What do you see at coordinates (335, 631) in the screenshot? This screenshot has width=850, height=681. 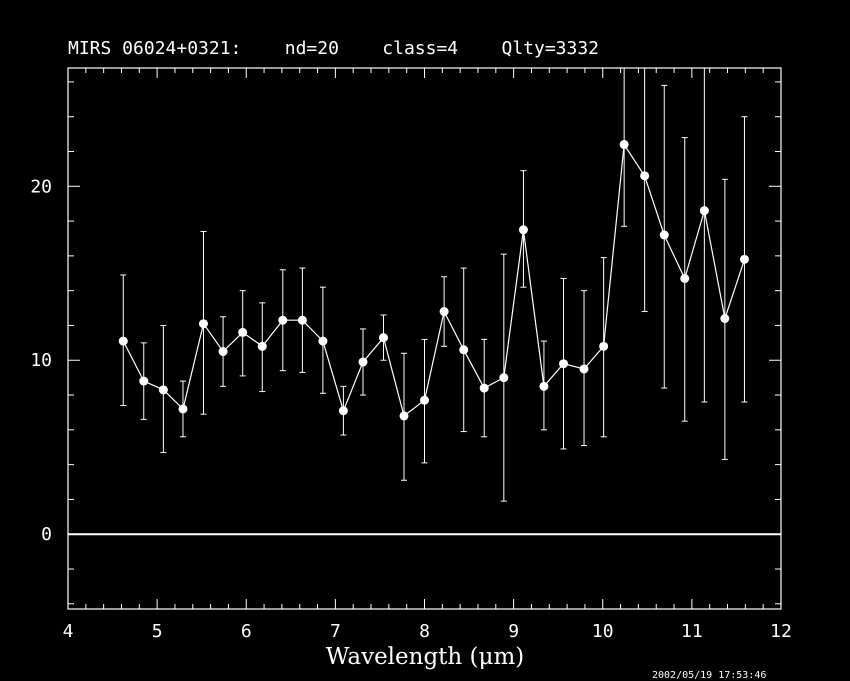 I see `x-tick-label: 7` at bounding box center [335, 631].